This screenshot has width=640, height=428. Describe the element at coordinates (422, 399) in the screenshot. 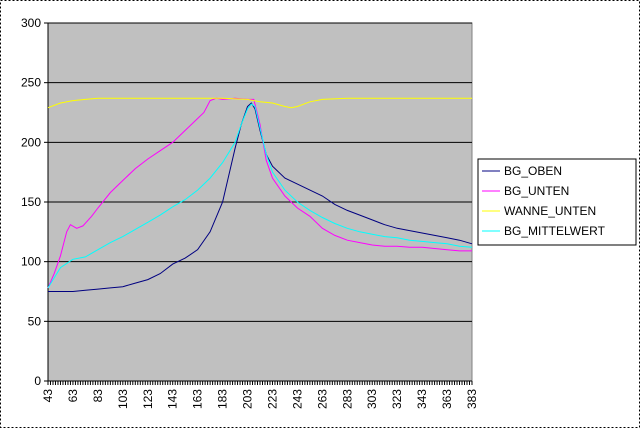

I see `x-tick-label: 343` at that location.